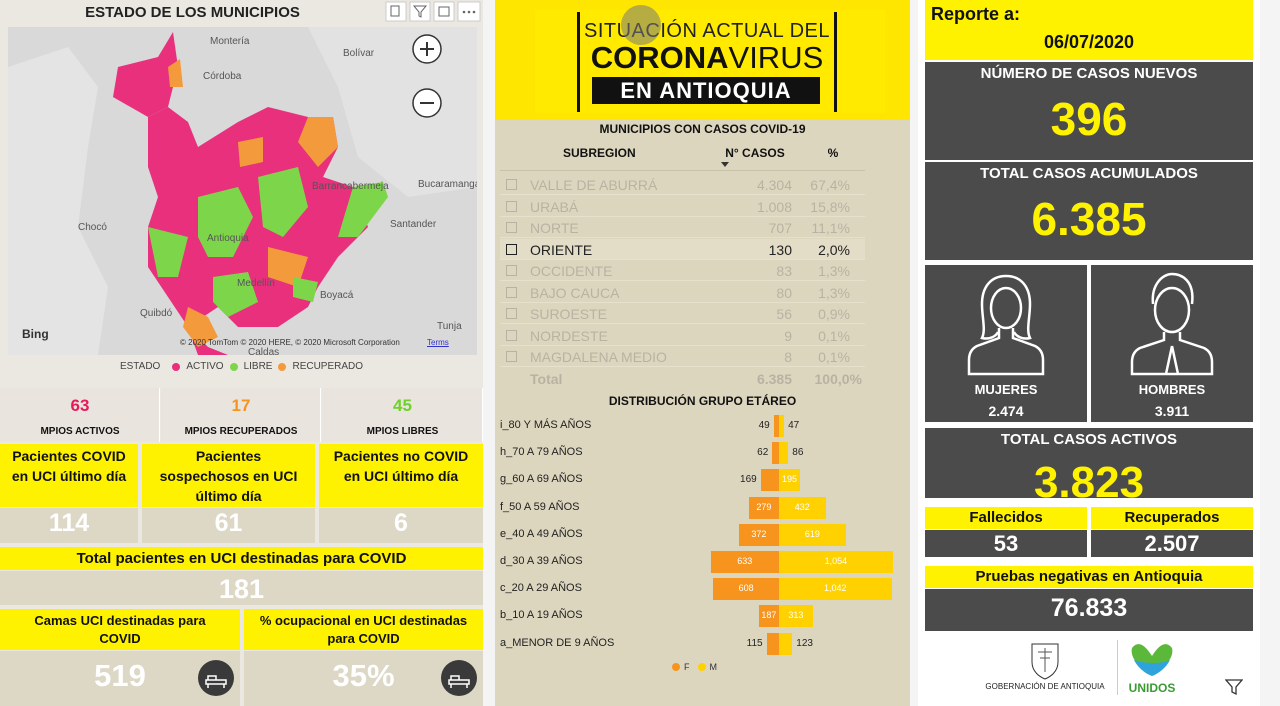  What do you see at coordinates (1006, 543) in the screenshot?
I see `small-kpi-value: 53` at bounding box center [1006, 543].